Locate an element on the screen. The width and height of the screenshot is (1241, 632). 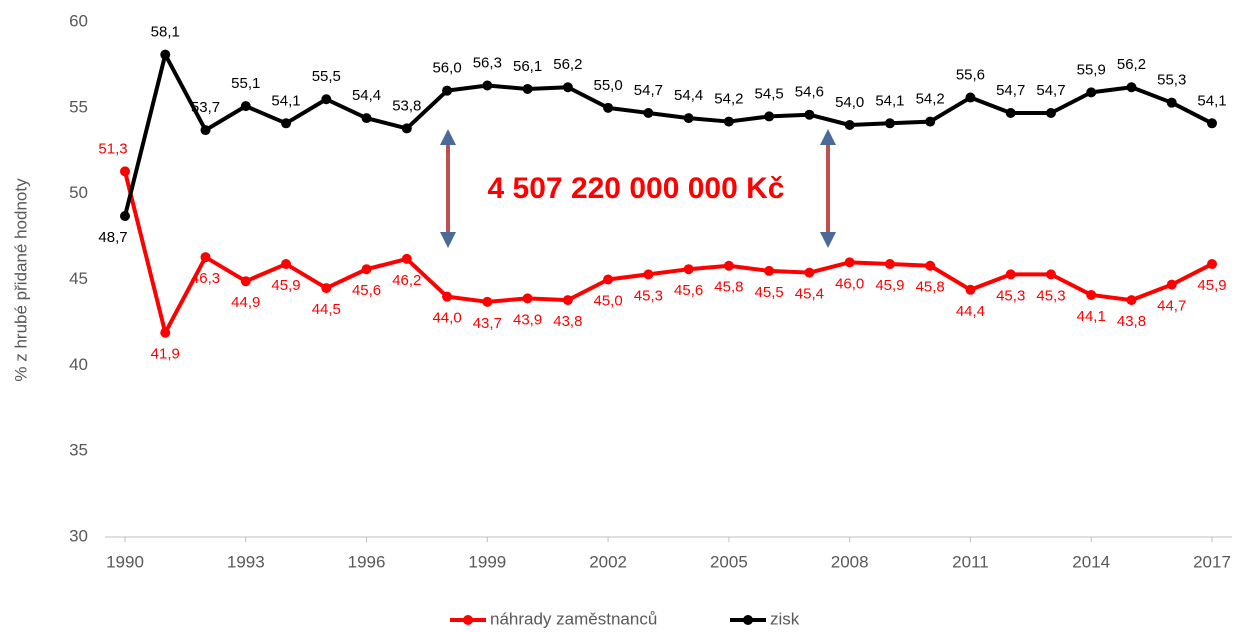
value-label: 45,4 is located at coordinates (809, 294).